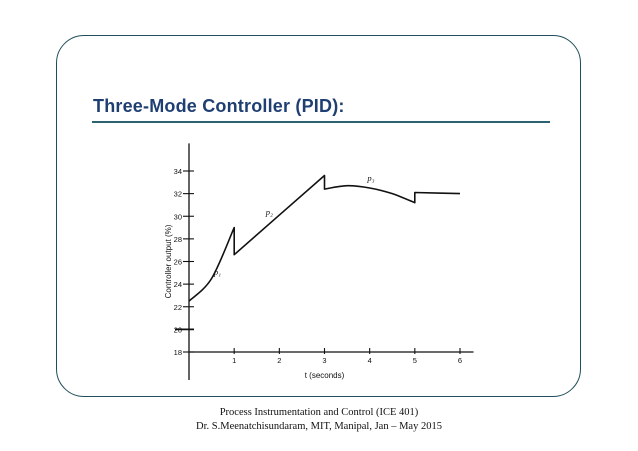  Describe the element at coordinates (370, 360) in the screenshot. I see `x-tick-label: 4` at that location.